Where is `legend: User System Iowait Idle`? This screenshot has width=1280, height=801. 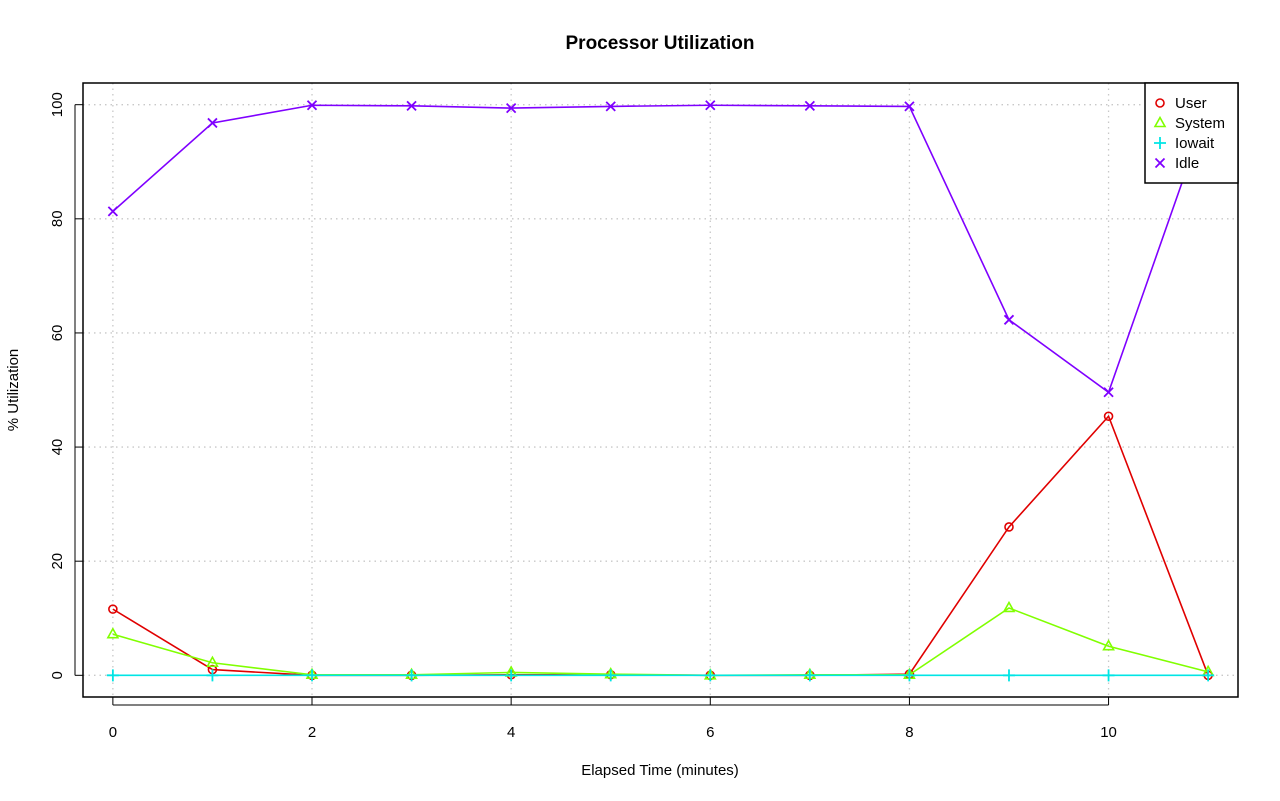 legend: User System Iowait Idle is located at coordinates (1191, 133).